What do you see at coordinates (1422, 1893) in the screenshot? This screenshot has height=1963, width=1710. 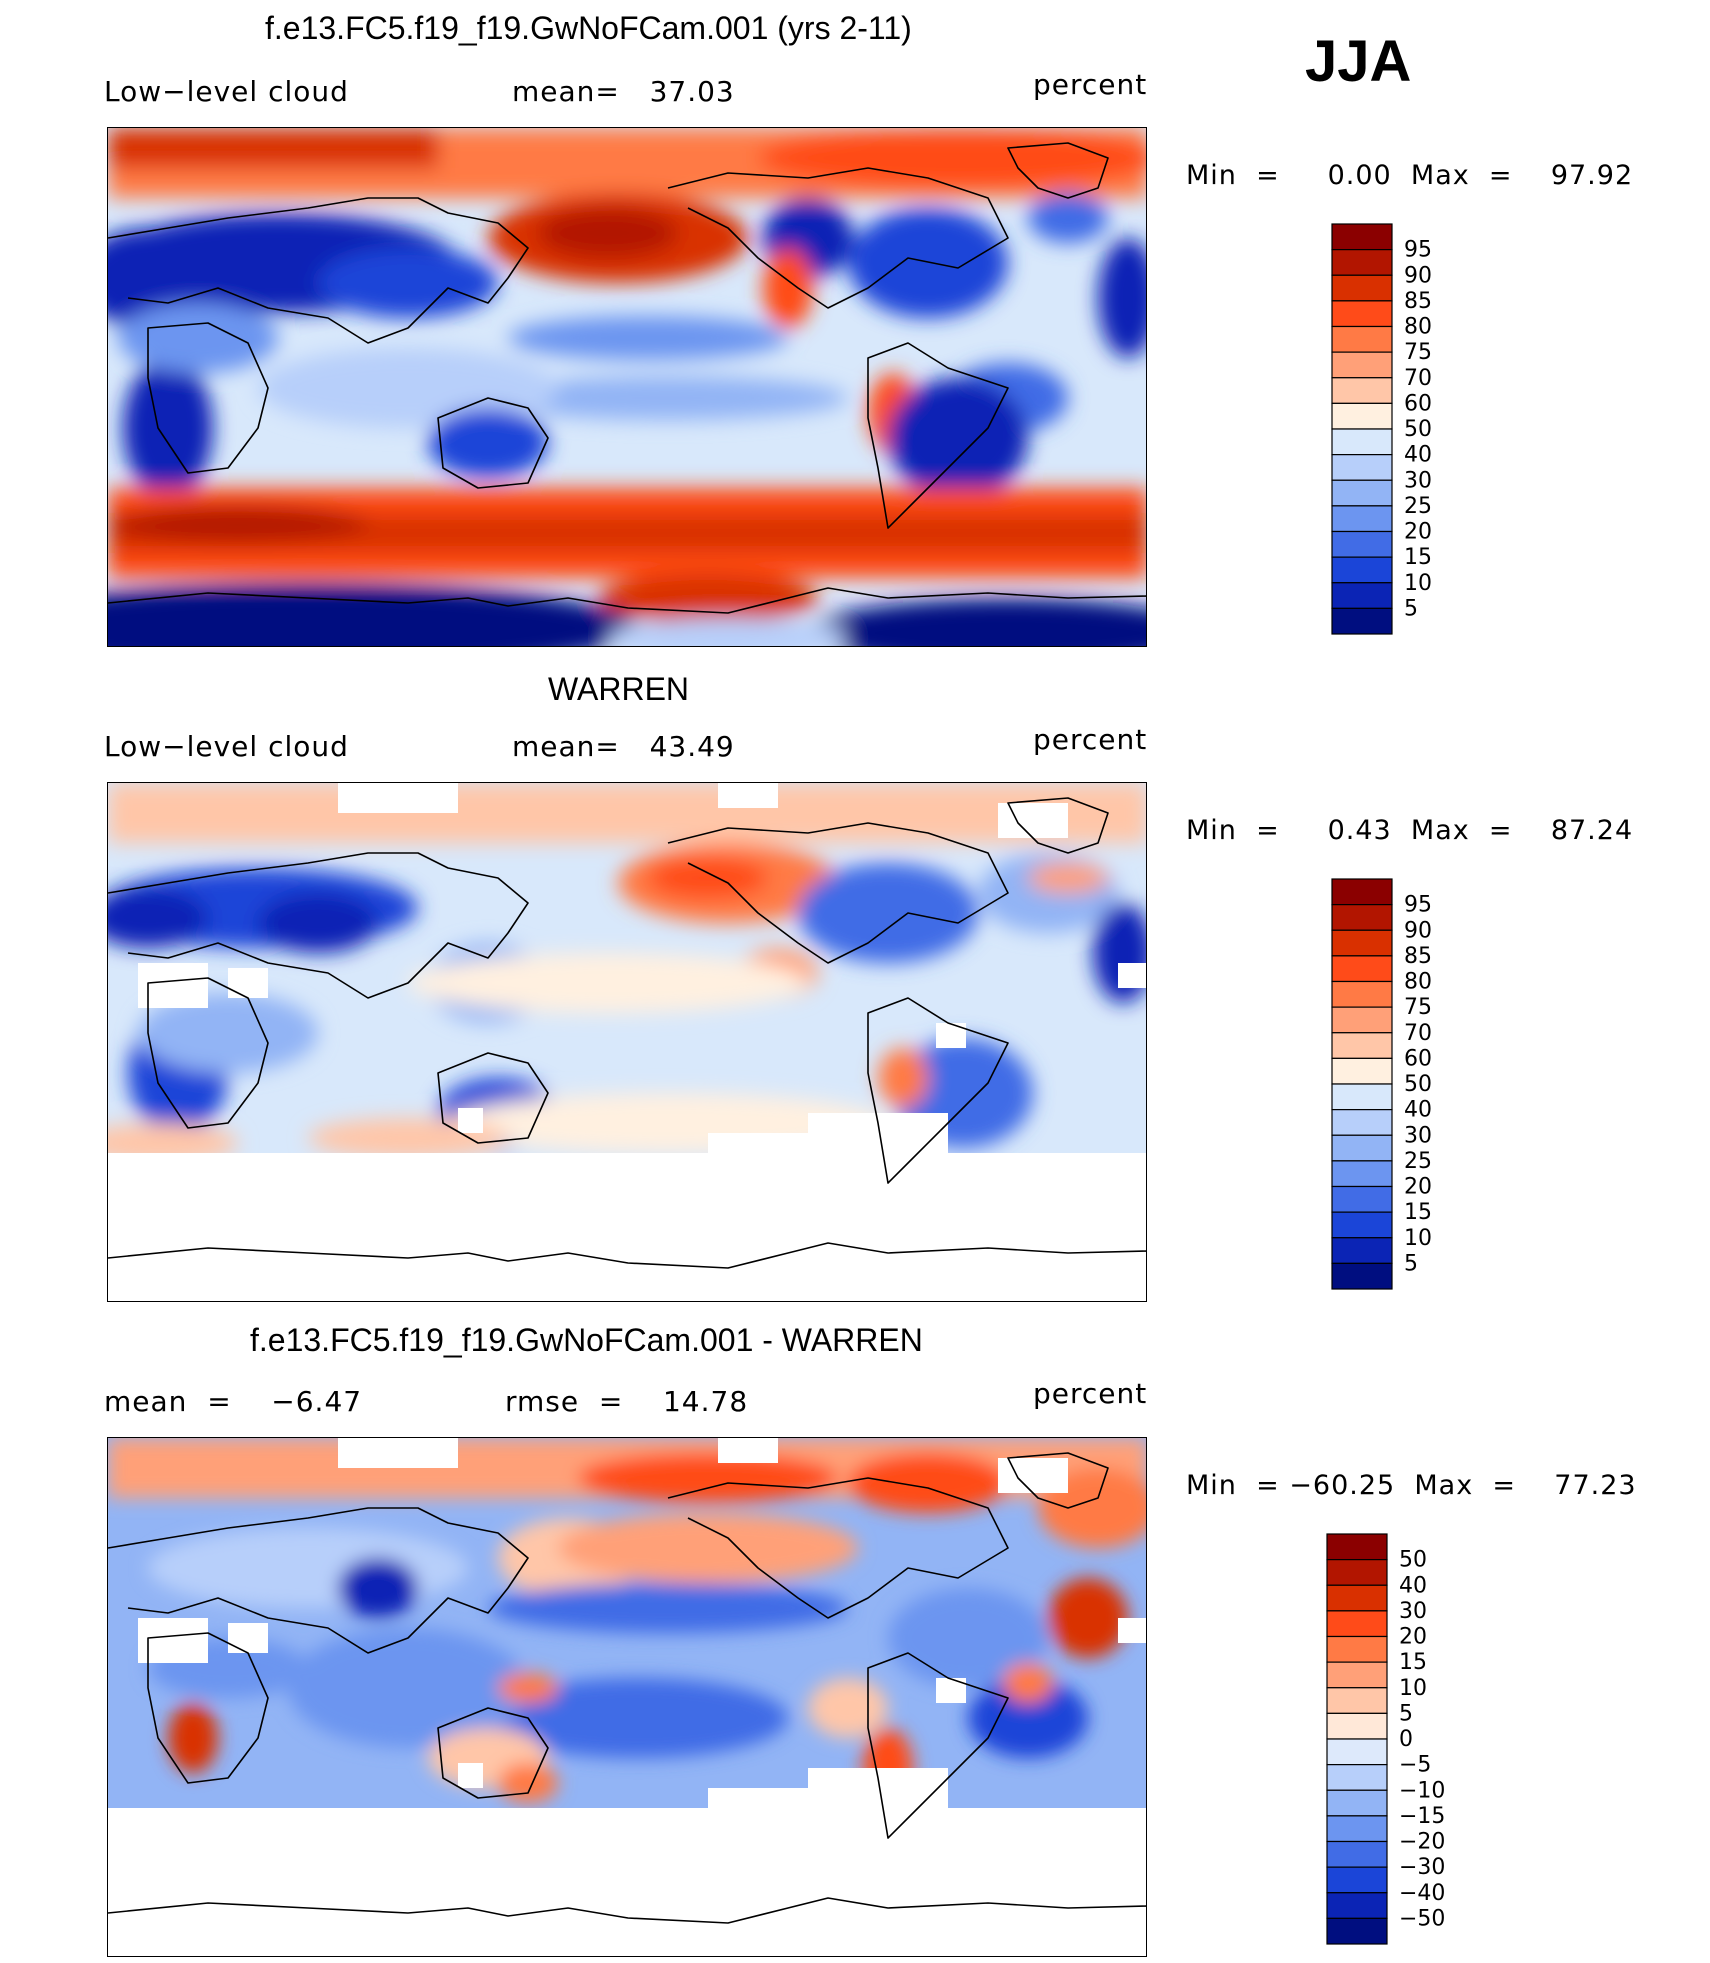 I see `panel3-colorbar-label: −40` at bounding box center [1422, 1893].